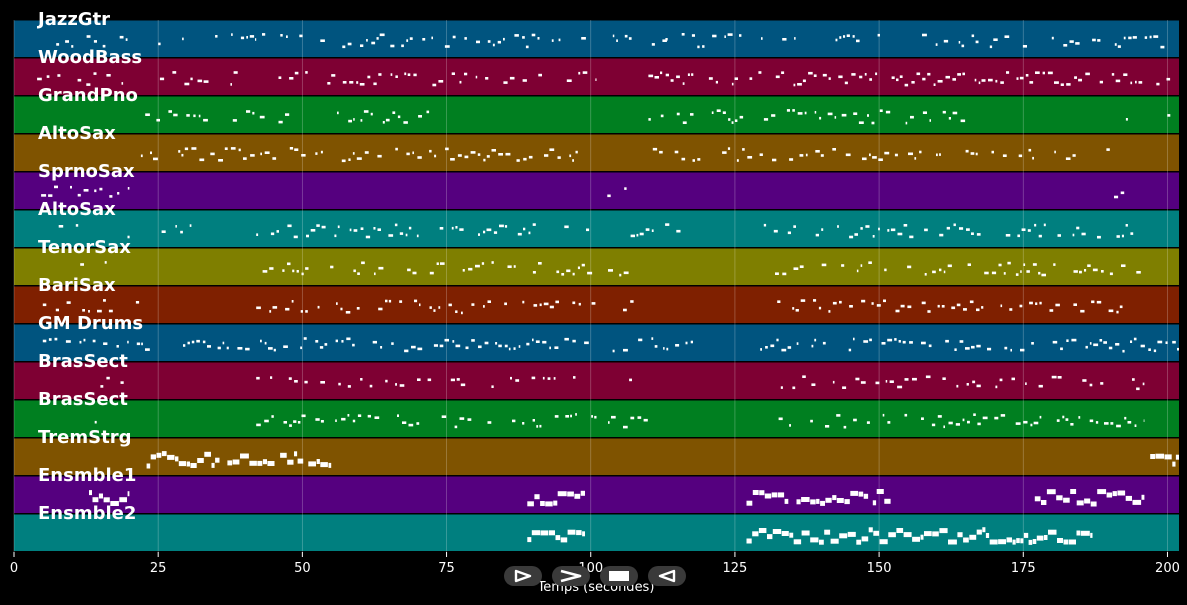  What do you see at coordinates (595, 573) in the screenshot?
I see `x-axis: Temps (secondes) 0 25 50 75 100 125 150 175 200` at bounding box center [595, 573].